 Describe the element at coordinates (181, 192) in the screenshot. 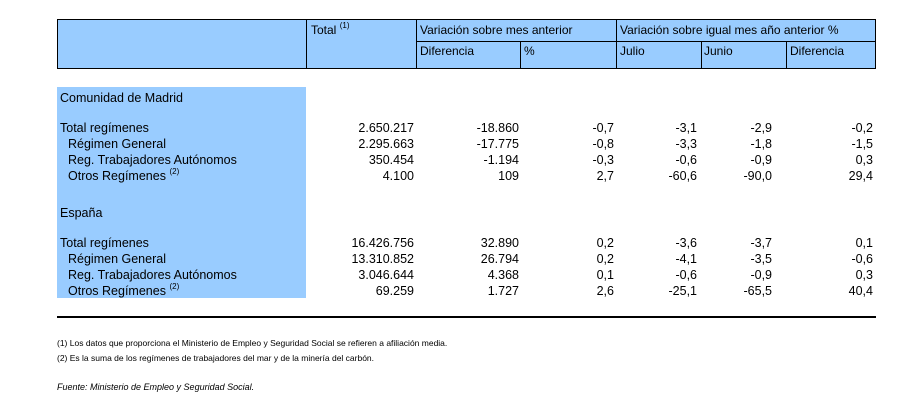

I see `row-label-column` at that location.